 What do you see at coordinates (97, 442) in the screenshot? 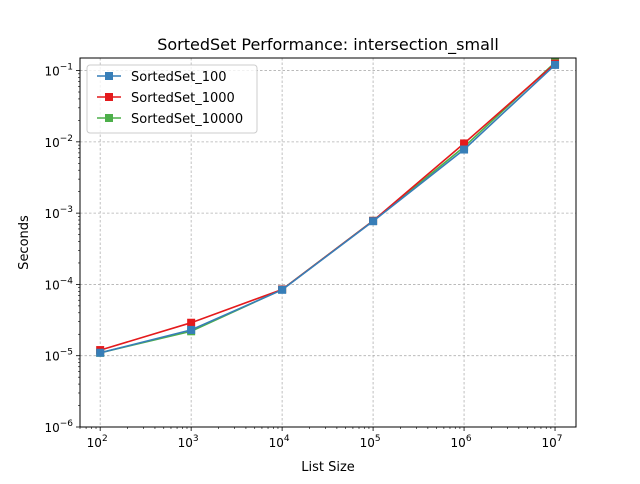
I see `x-tick-label: 10²` at bounding box center [97, 442].